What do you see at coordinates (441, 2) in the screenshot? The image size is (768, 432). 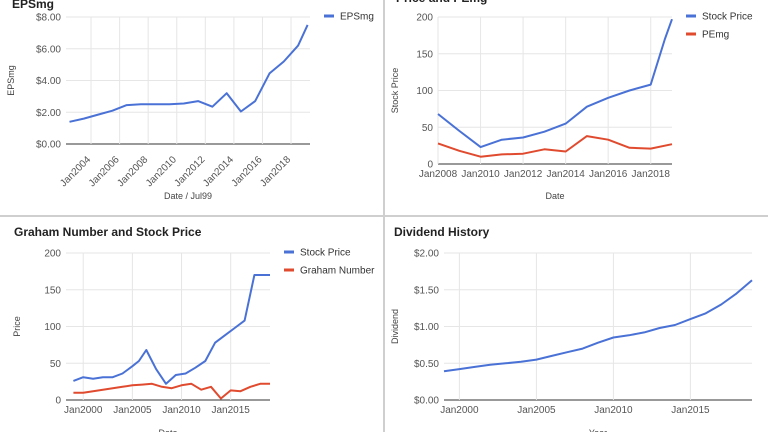 I see `chart-title: Price and PEmg` at bounding box center [441, 2].